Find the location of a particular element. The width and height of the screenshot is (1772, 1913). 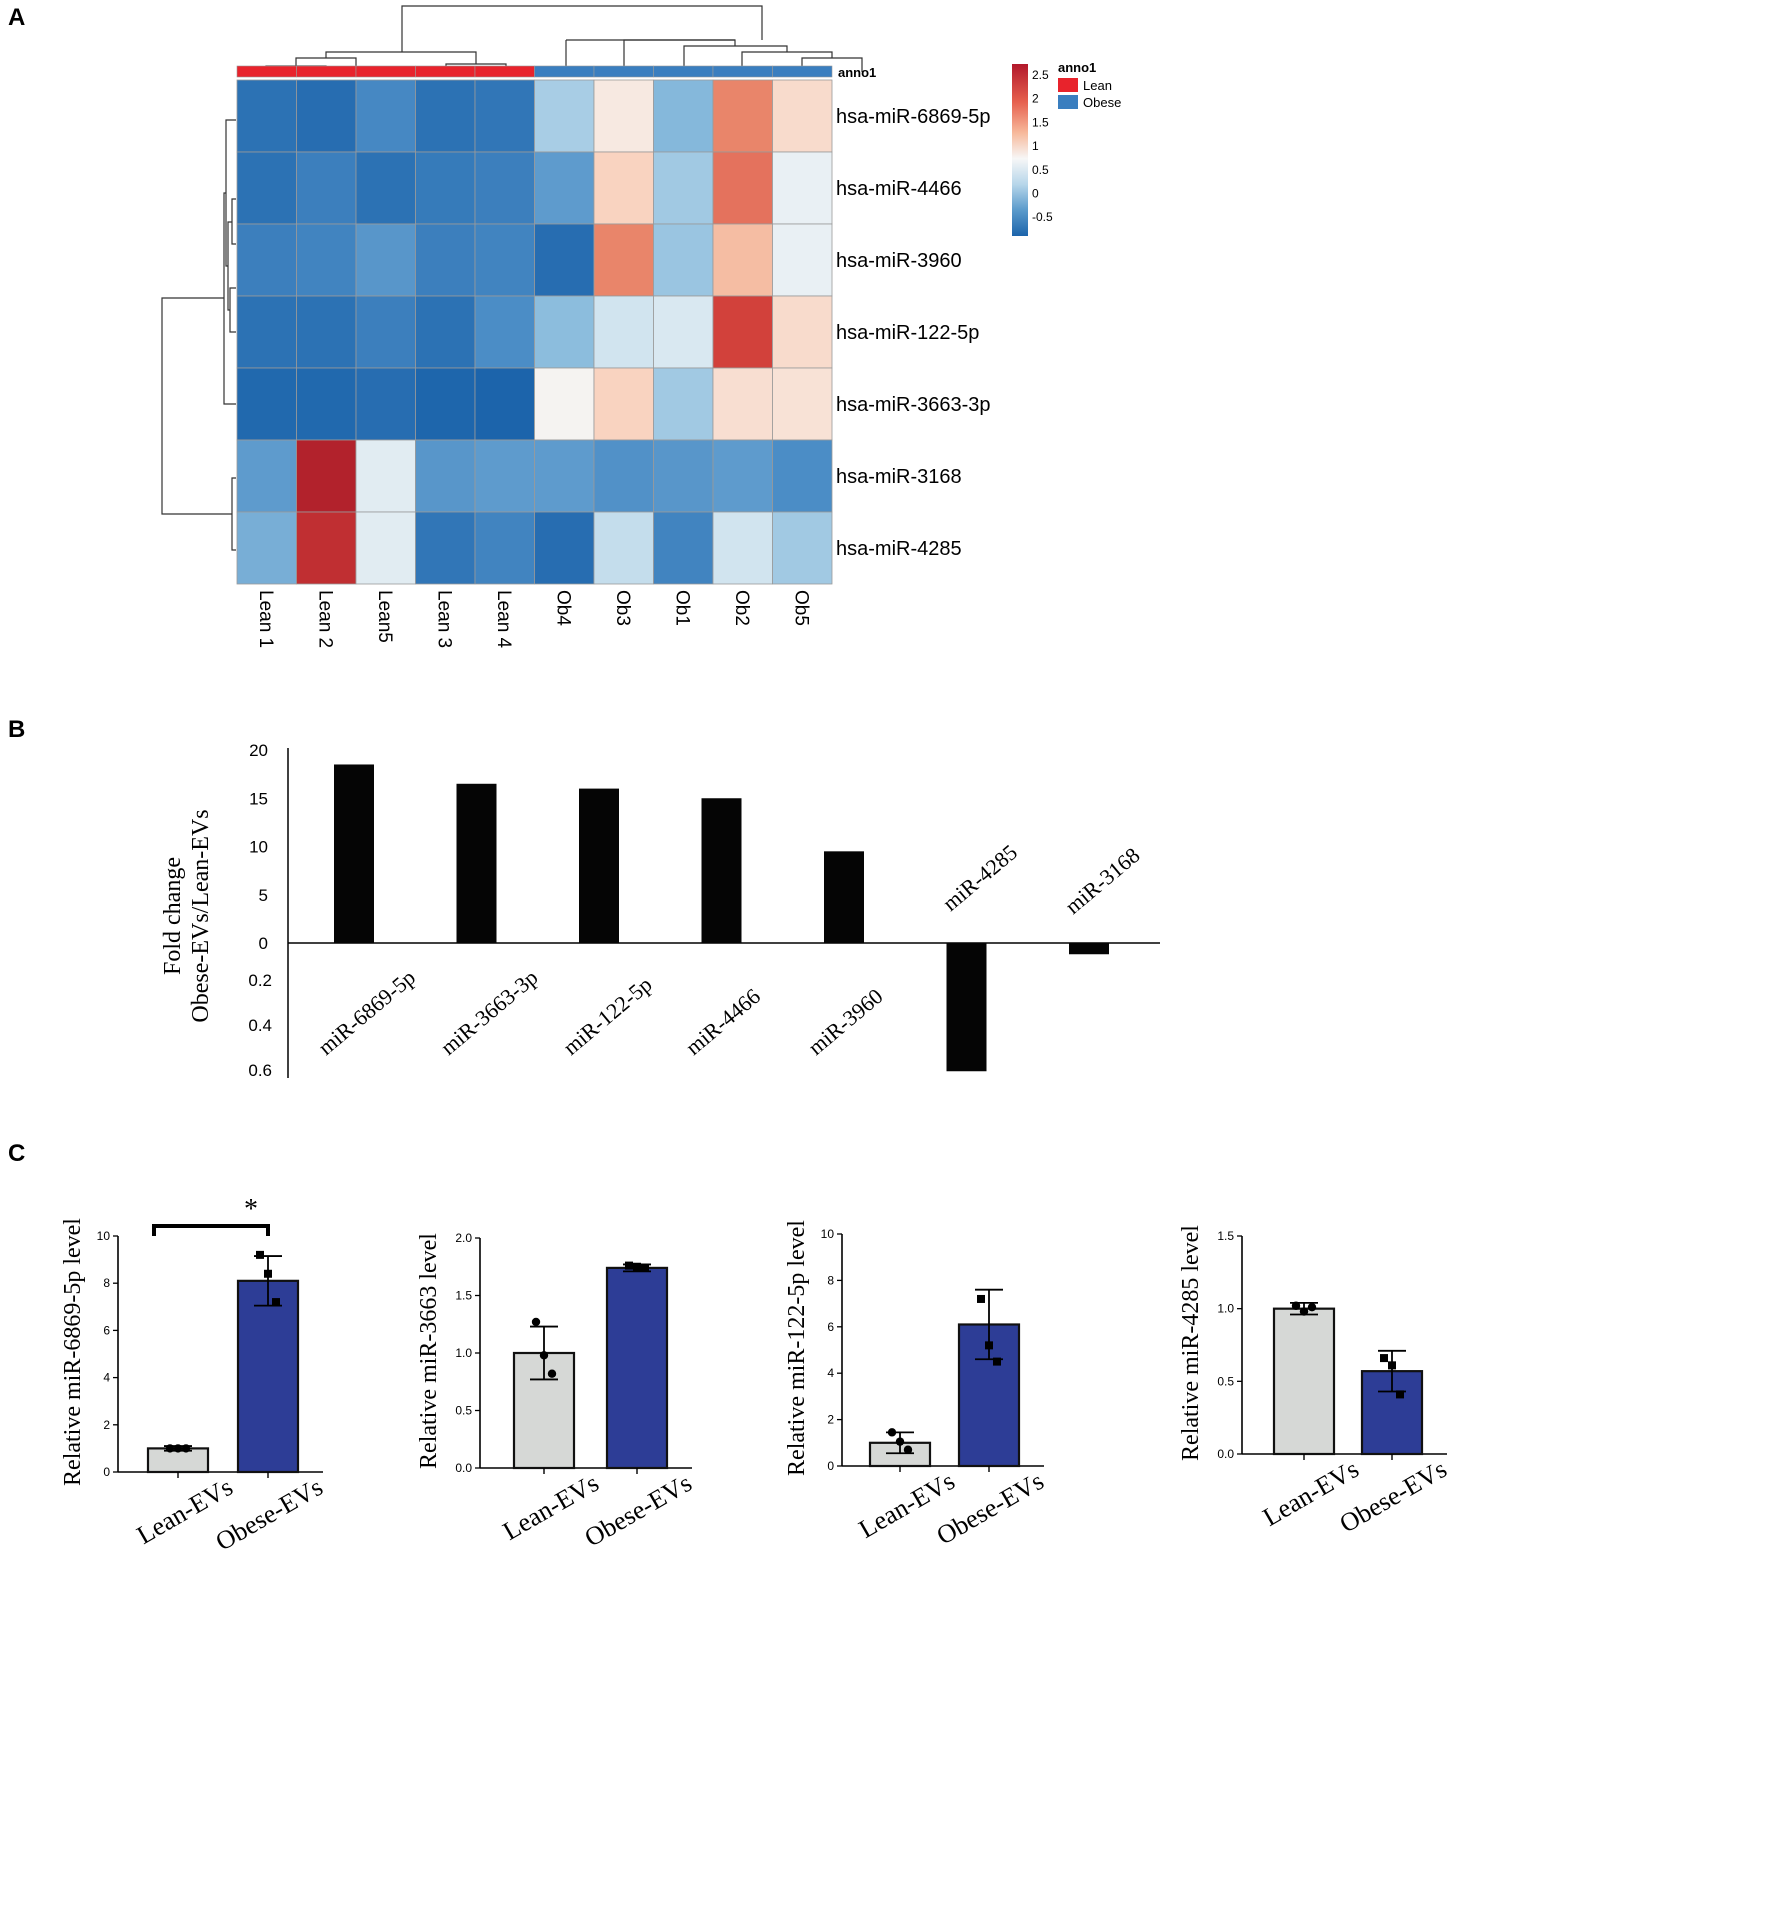

category-label: miR-4466 is located at coordinates (723, 1021).